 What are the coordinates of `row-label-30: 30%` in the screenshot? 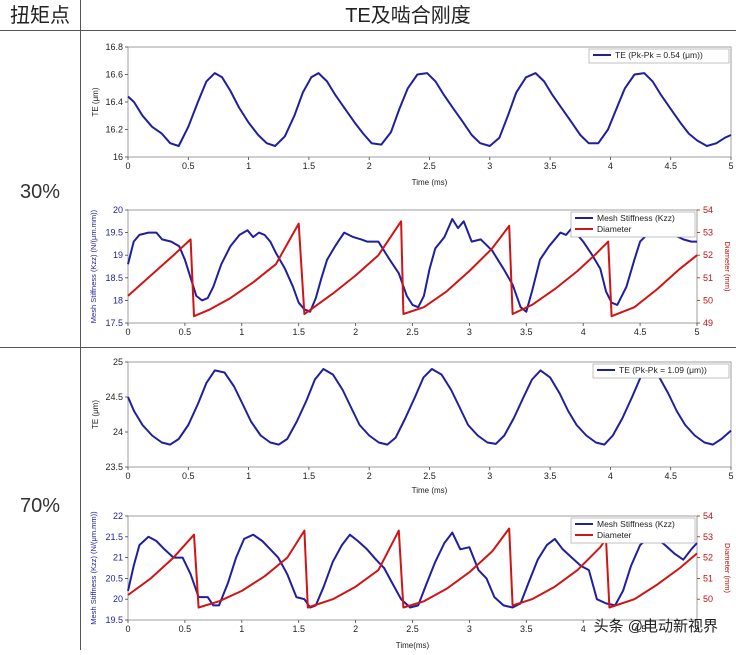 It's located at (40, 192).